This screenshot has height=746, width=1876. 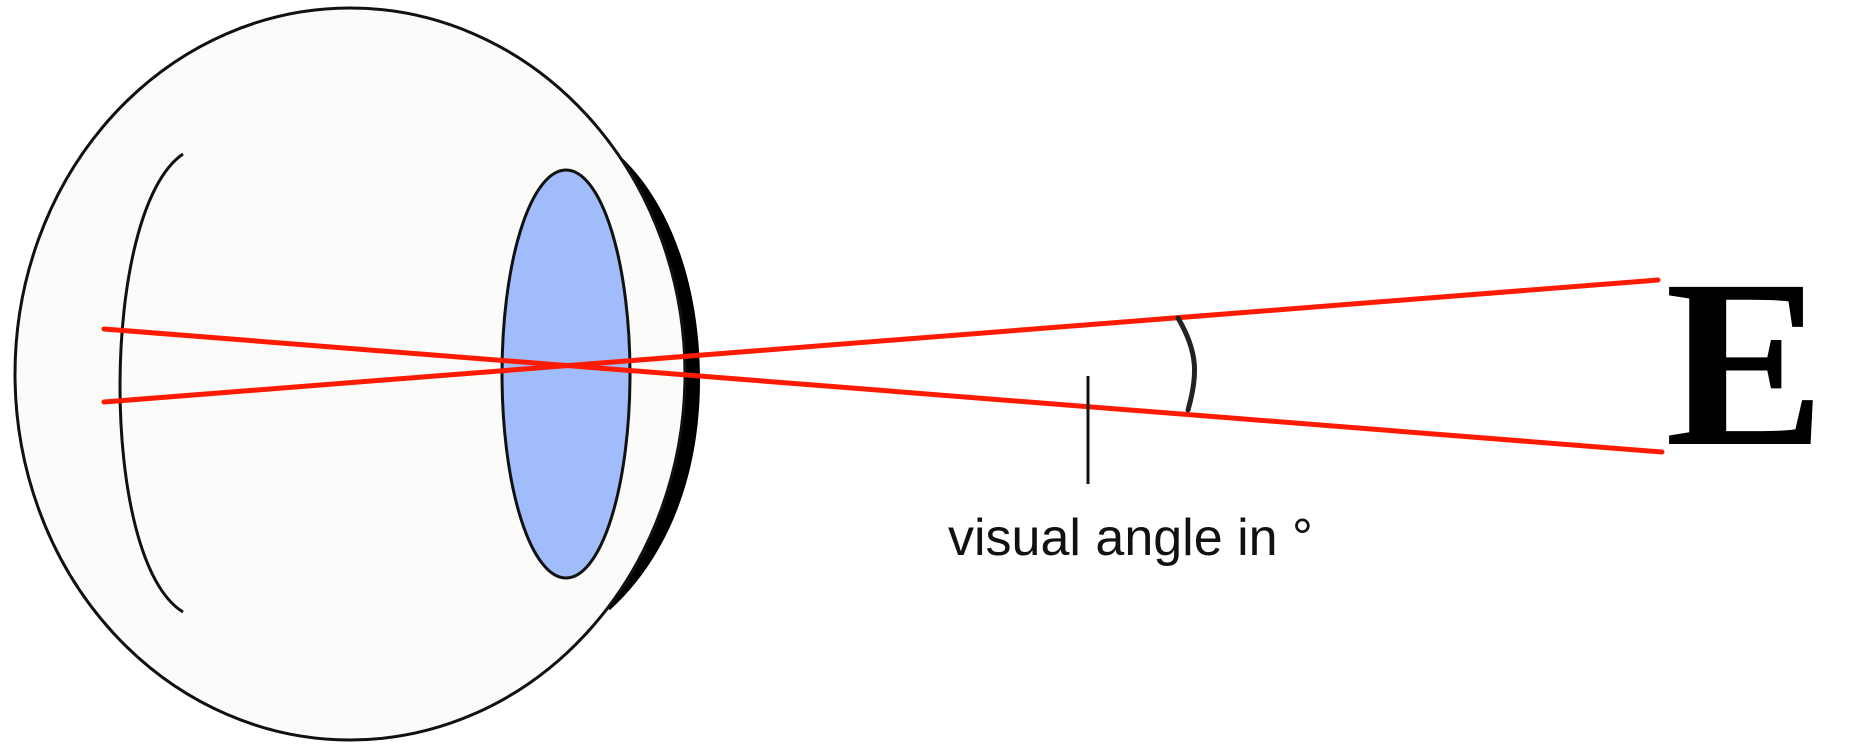 What do you see at coordinates (566, 374) in the screenshot?
I see `lens-shape` at bounding box center [566, 374].